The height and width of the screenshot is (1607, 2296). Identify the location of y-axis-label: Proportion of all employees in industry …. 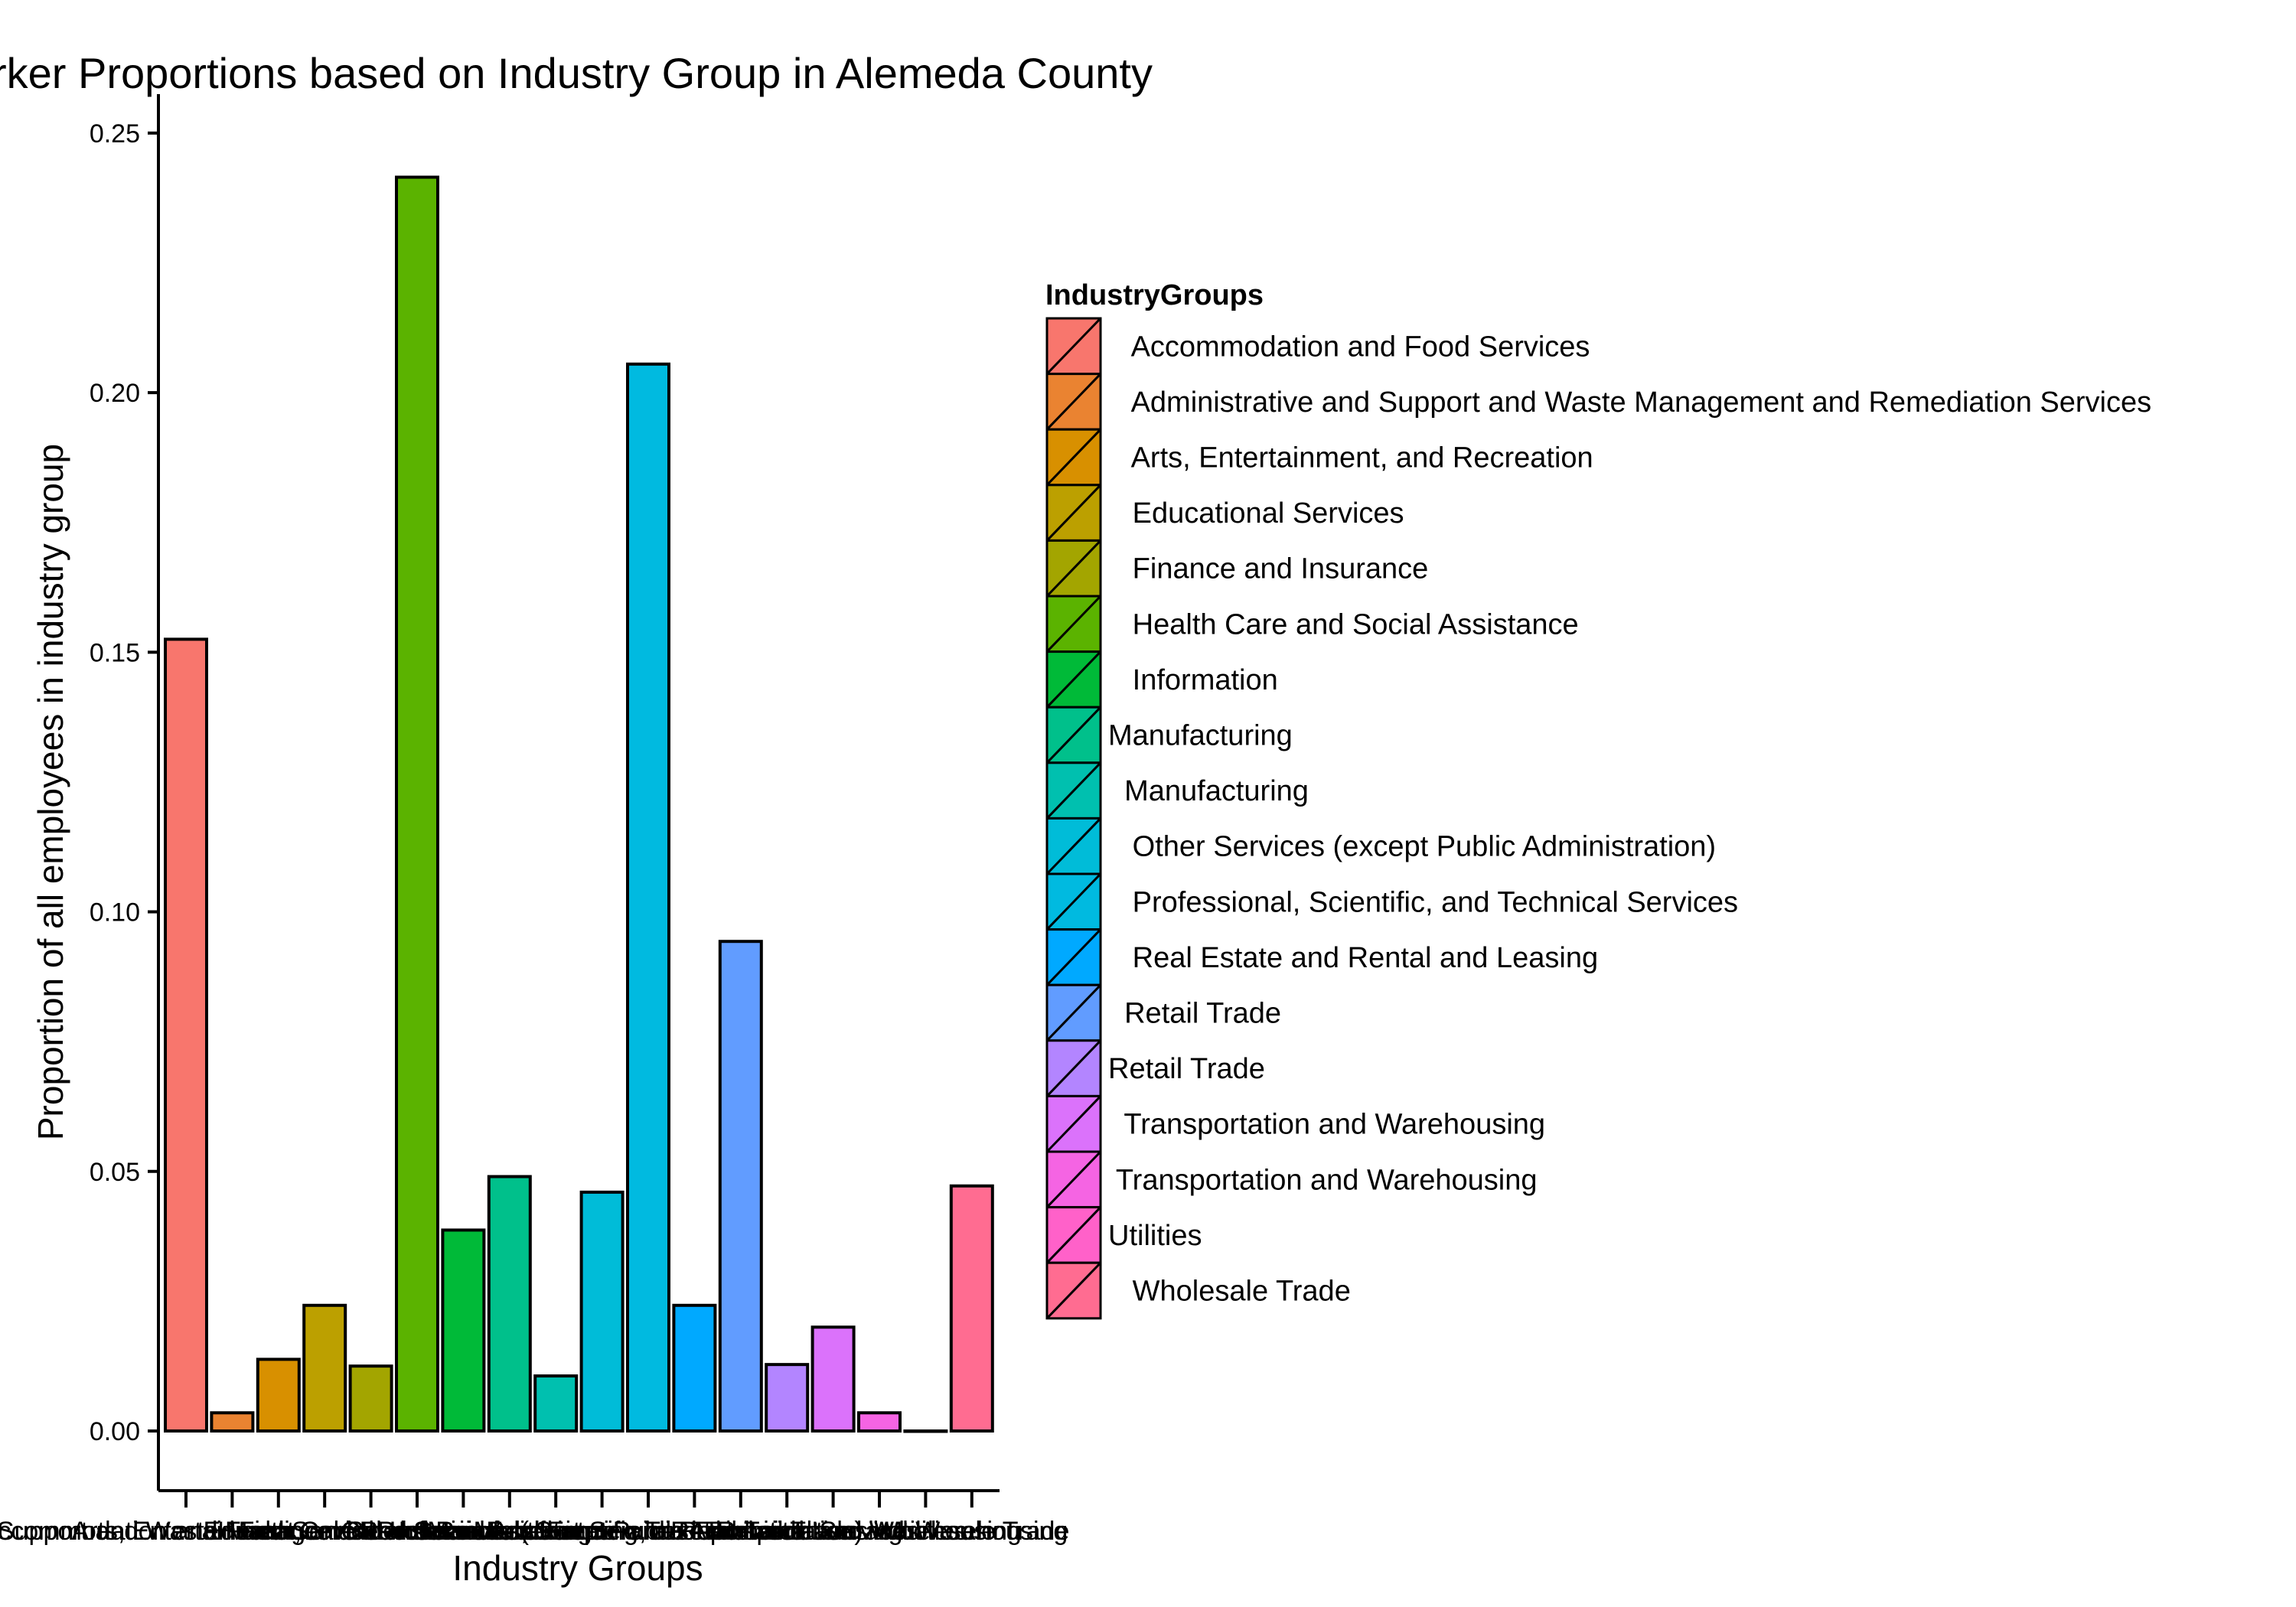
(50, 792).